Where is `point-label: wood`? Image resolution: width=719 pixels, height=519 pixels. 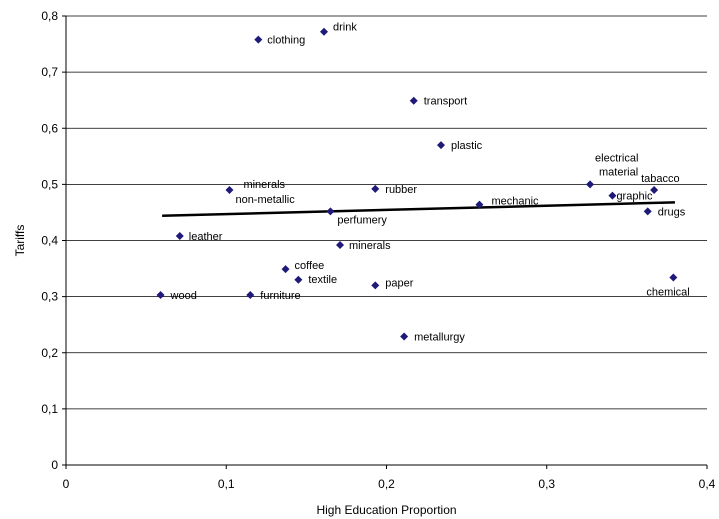 point-label: wood is located at coordinates (183, 296).